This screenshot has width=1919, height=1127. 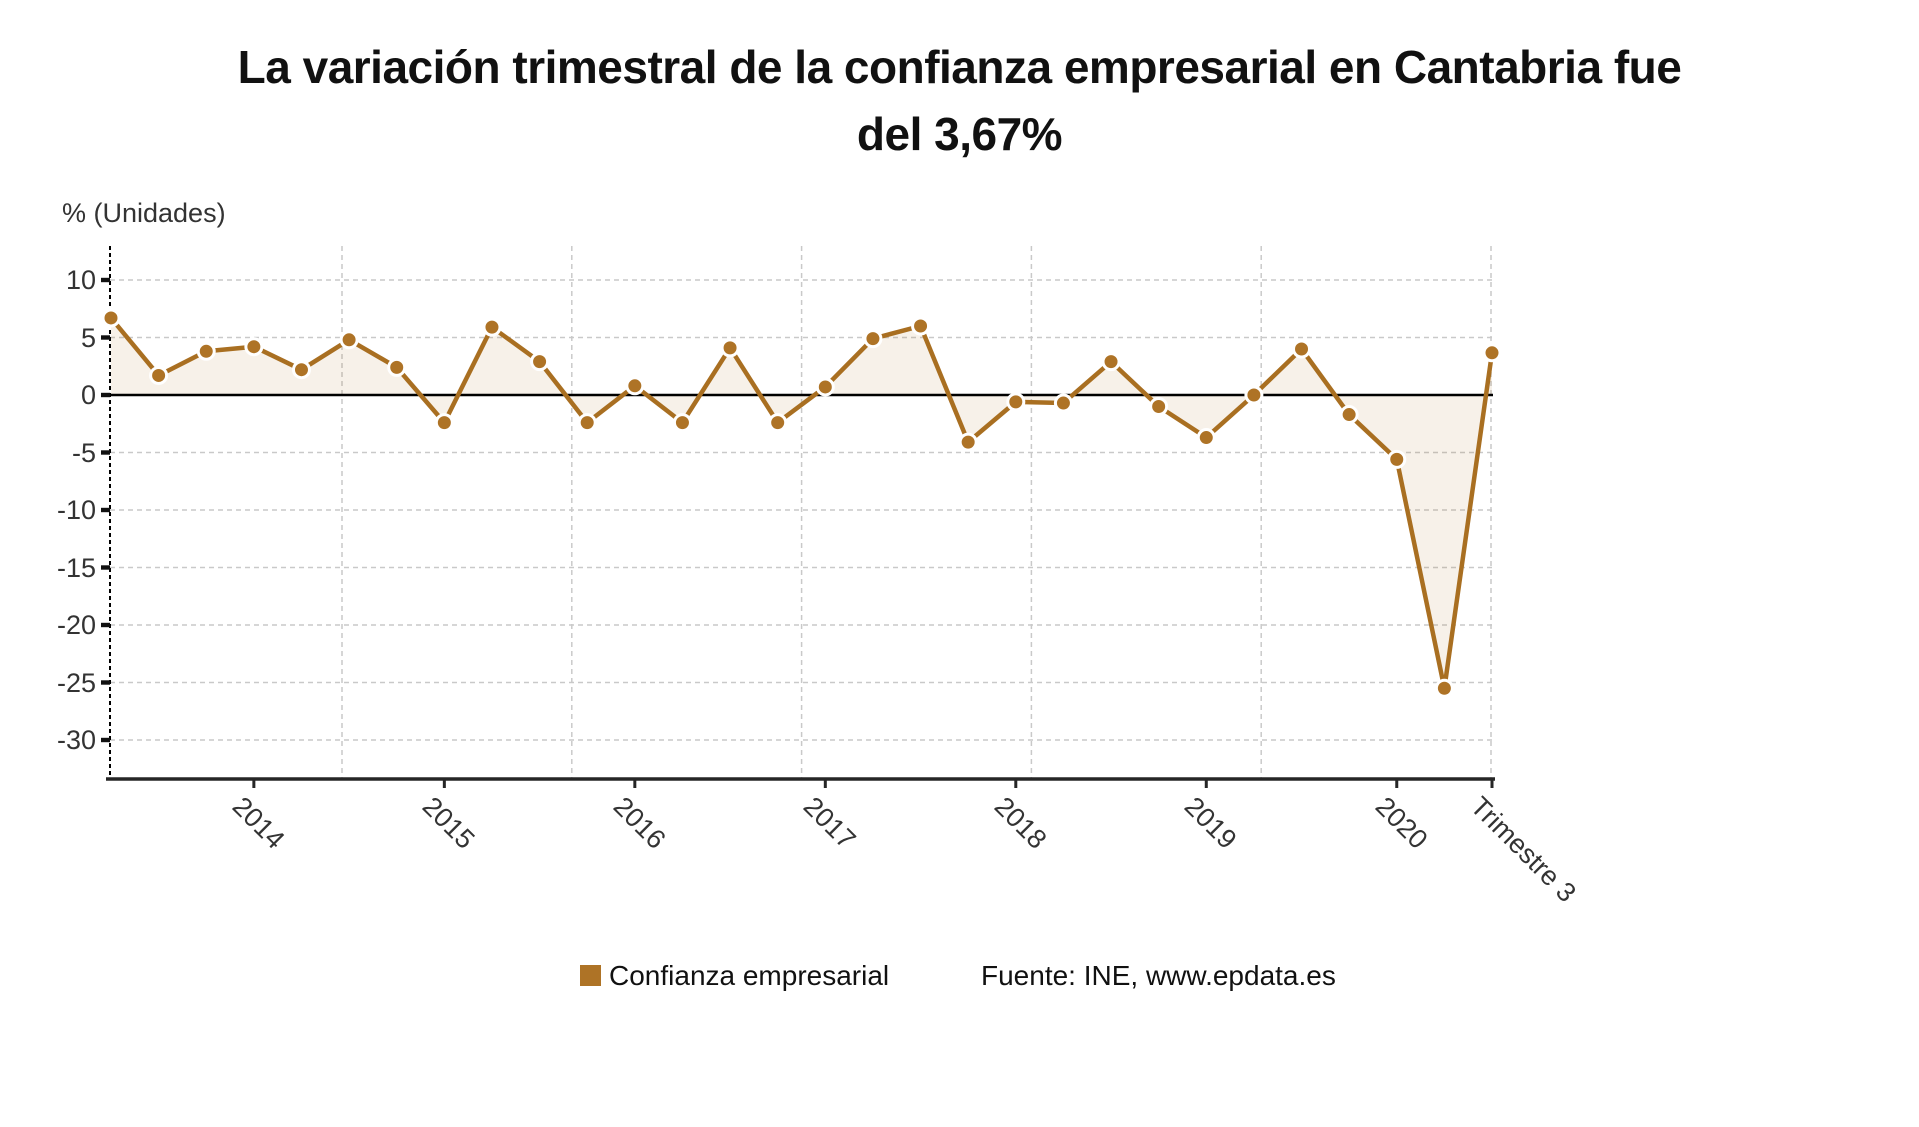 I want to click on x-tick-label: 2018, so click(x=1020, y=823).